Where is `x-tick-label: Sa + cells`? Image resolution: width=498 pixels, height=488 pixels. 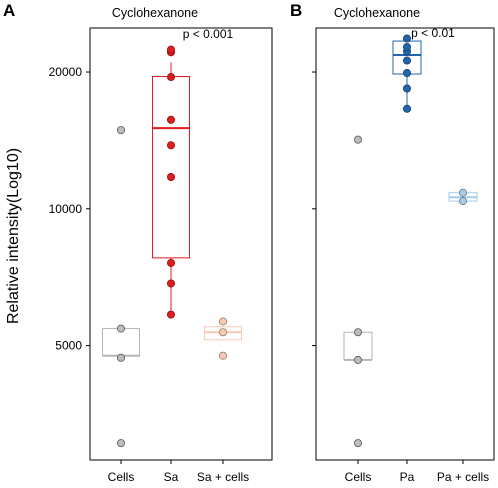
x-tick-label: Sa + cells is located at coordinates (223, 477).